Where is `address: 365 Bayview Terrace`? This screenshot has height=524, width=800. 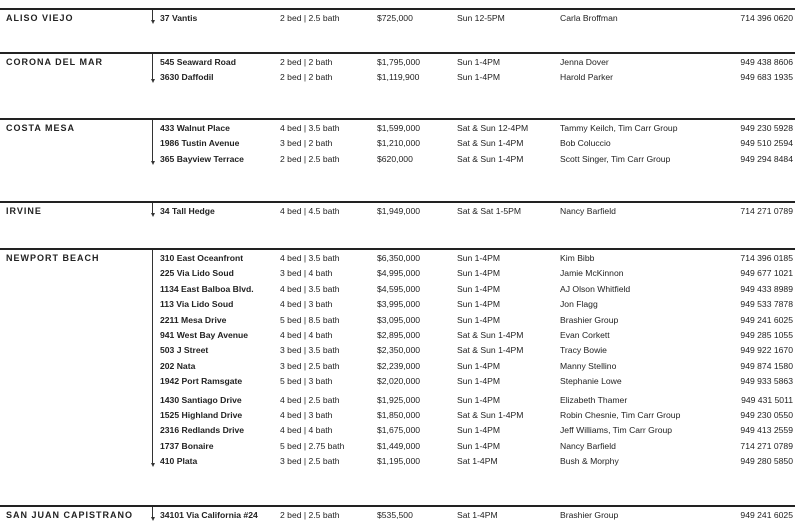
address: 365 Bayview Terrace is located at coordinates (202, 158).